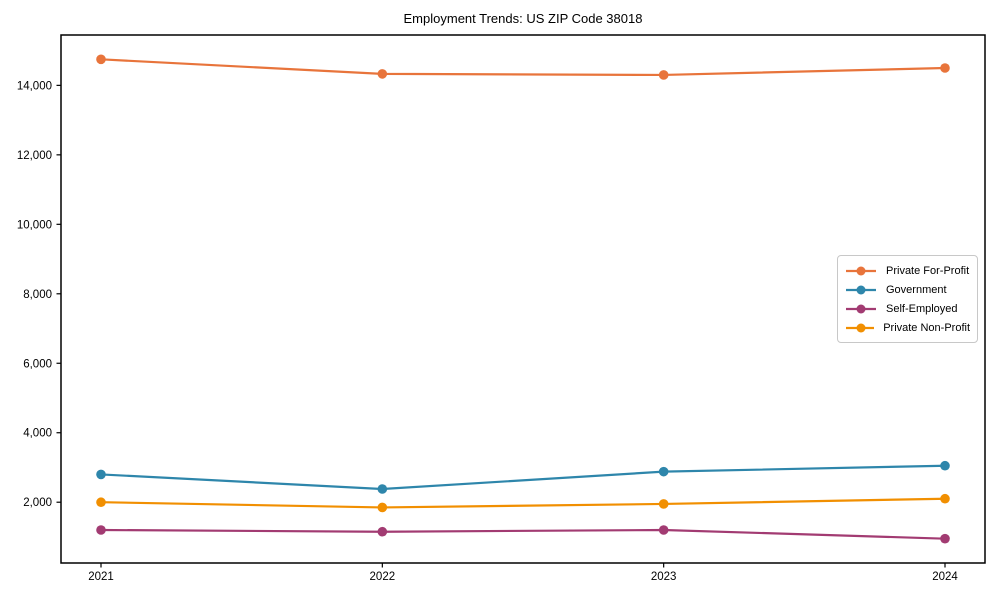 The height and width of the screenshot is (600, 1000). I want to click on legend-label: Private For-Profit, so click(928, 270).